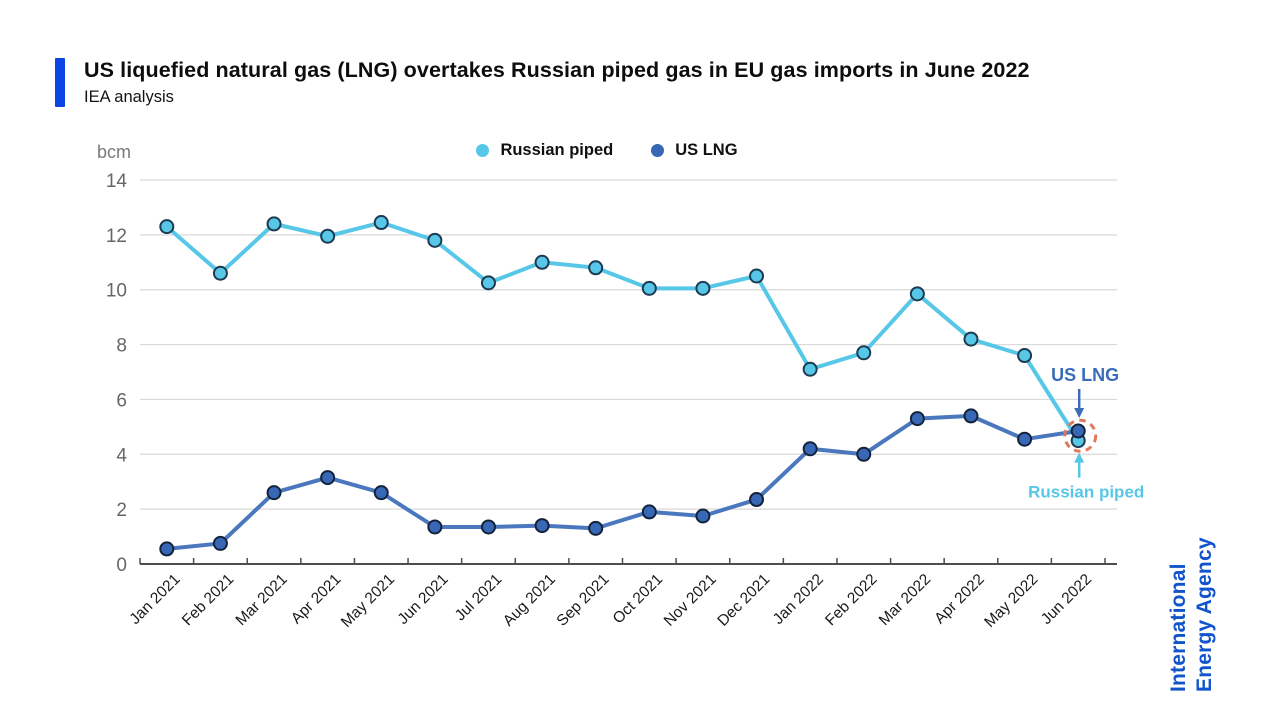  Describe the element at coordinates (117, 181) in the screenshot. I see `y-tick-label: 14` at that location.